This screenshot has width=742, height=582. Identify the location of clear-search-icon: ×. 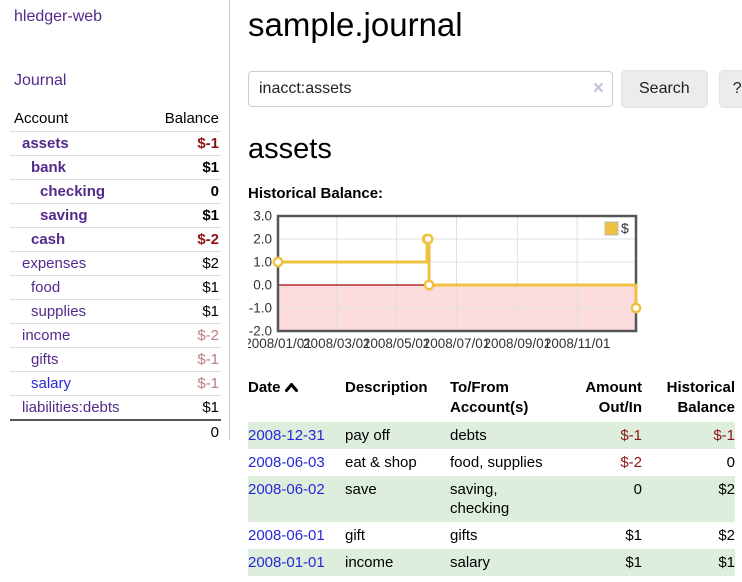
(598, 88).